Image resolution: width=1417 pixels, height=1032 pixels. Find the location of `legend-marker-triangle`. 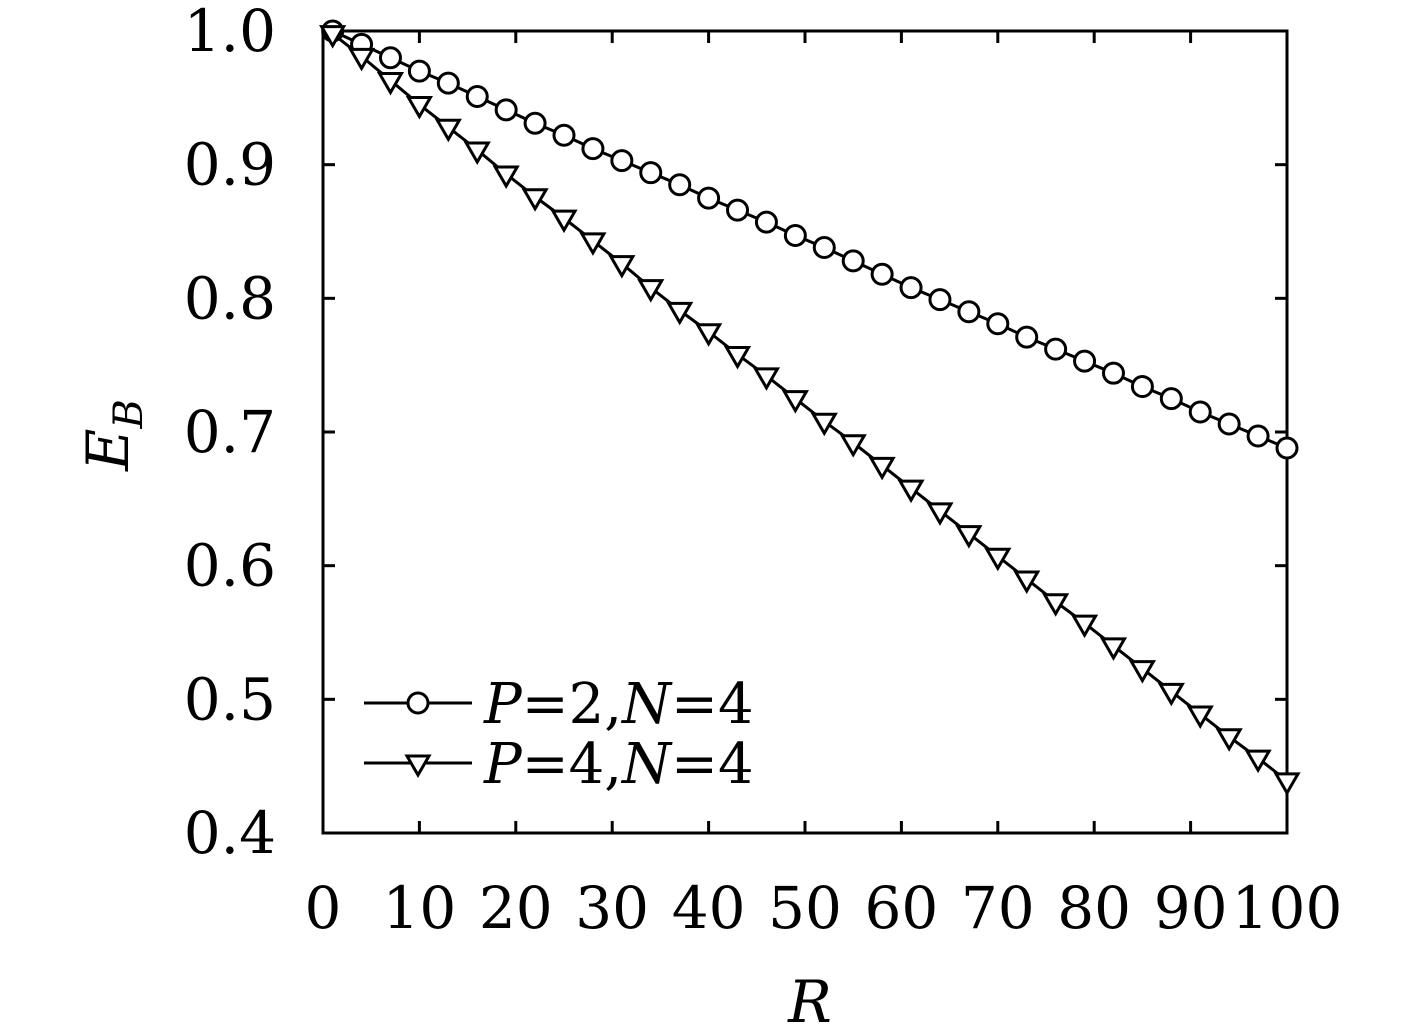

legend-marker-triangle is located at coordinates (418, 766).